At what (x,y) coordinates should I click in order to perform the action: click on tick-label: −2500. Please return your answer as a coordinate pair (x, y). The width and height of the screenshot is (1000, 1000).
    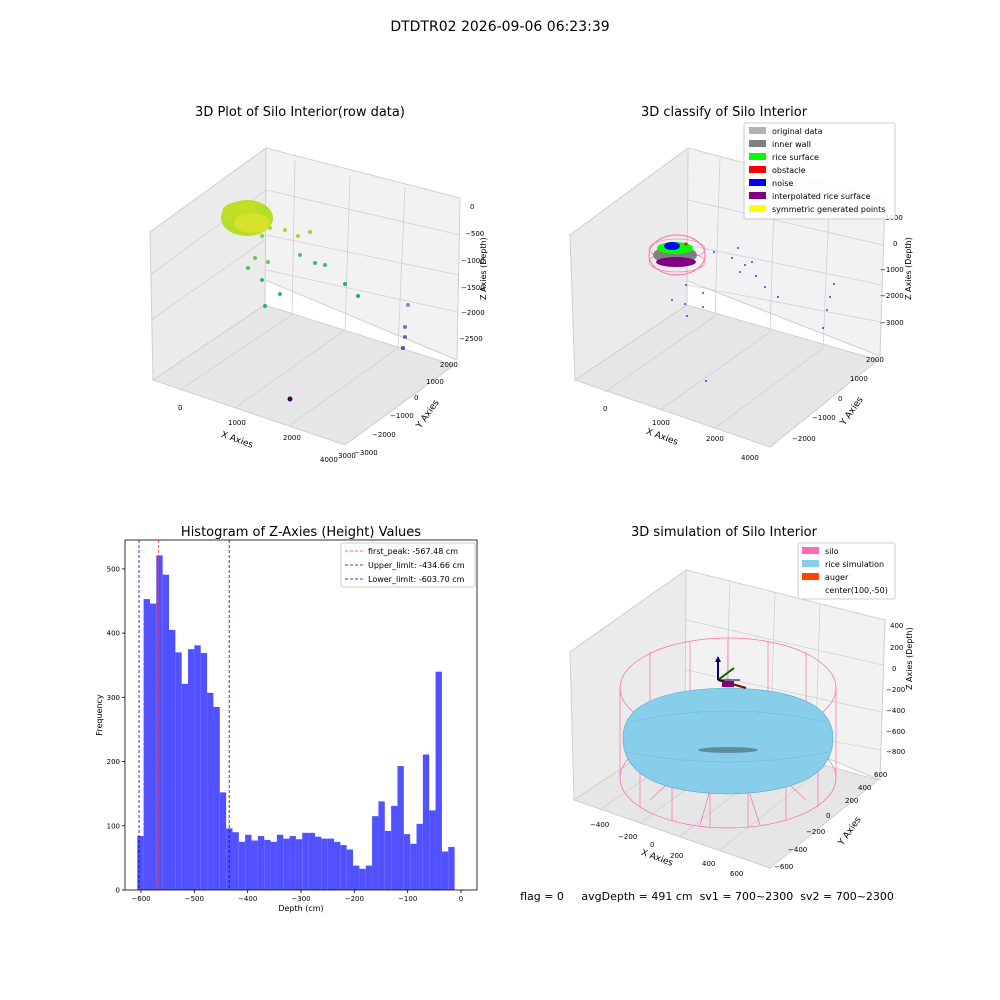
    Looking at the image, I should click on (471, 339).